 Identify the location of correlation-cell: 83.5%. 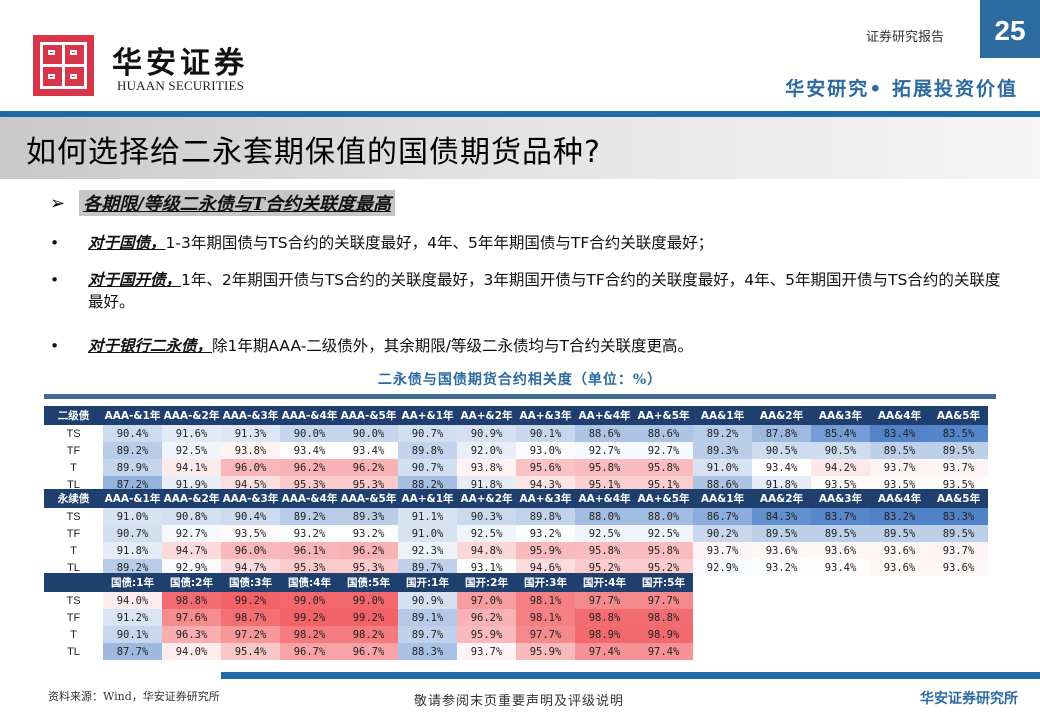
(958, 433).